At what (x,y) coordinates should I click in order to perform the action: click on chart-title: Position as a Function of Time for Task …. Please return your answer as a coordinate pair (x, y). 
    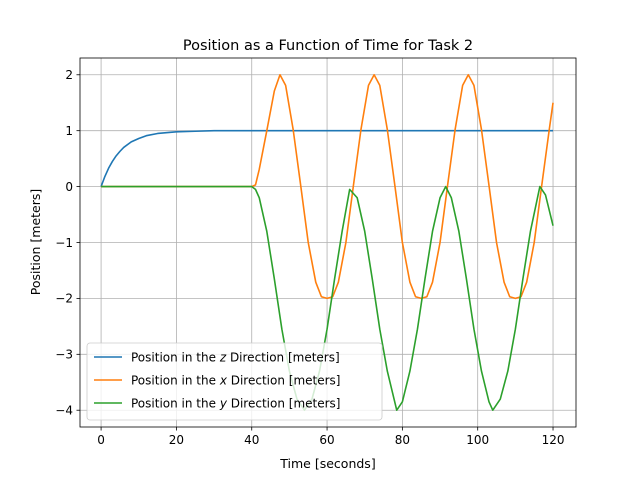
    Looking at the image, I should click on (328, 46).